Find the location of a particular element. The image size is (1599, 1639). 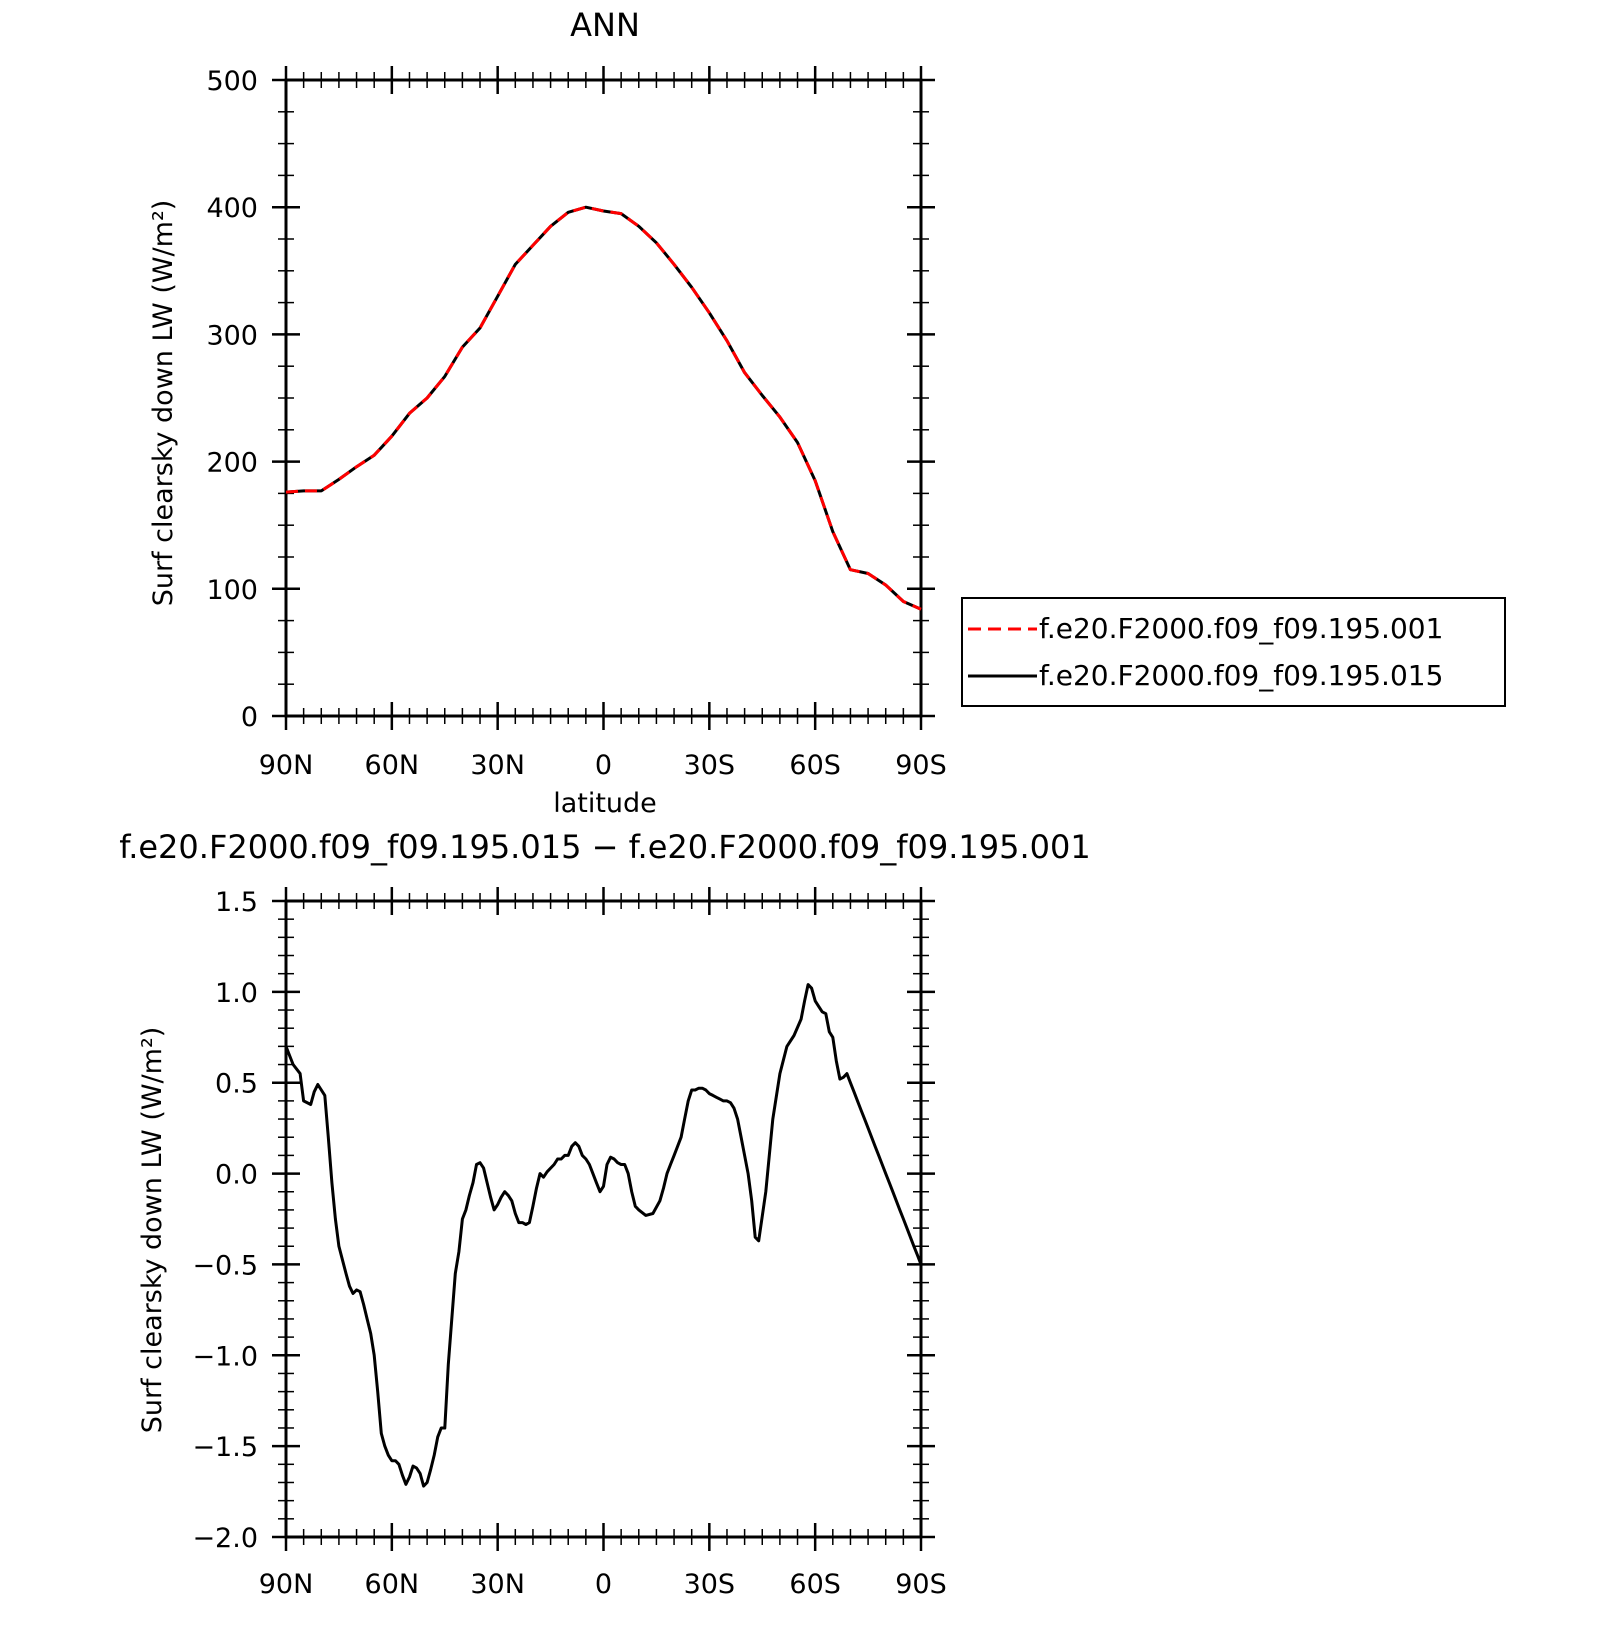

bottom-y-axis-label: Surf clearsky down LW (W/m²) is located at coordinates (152, 1230).